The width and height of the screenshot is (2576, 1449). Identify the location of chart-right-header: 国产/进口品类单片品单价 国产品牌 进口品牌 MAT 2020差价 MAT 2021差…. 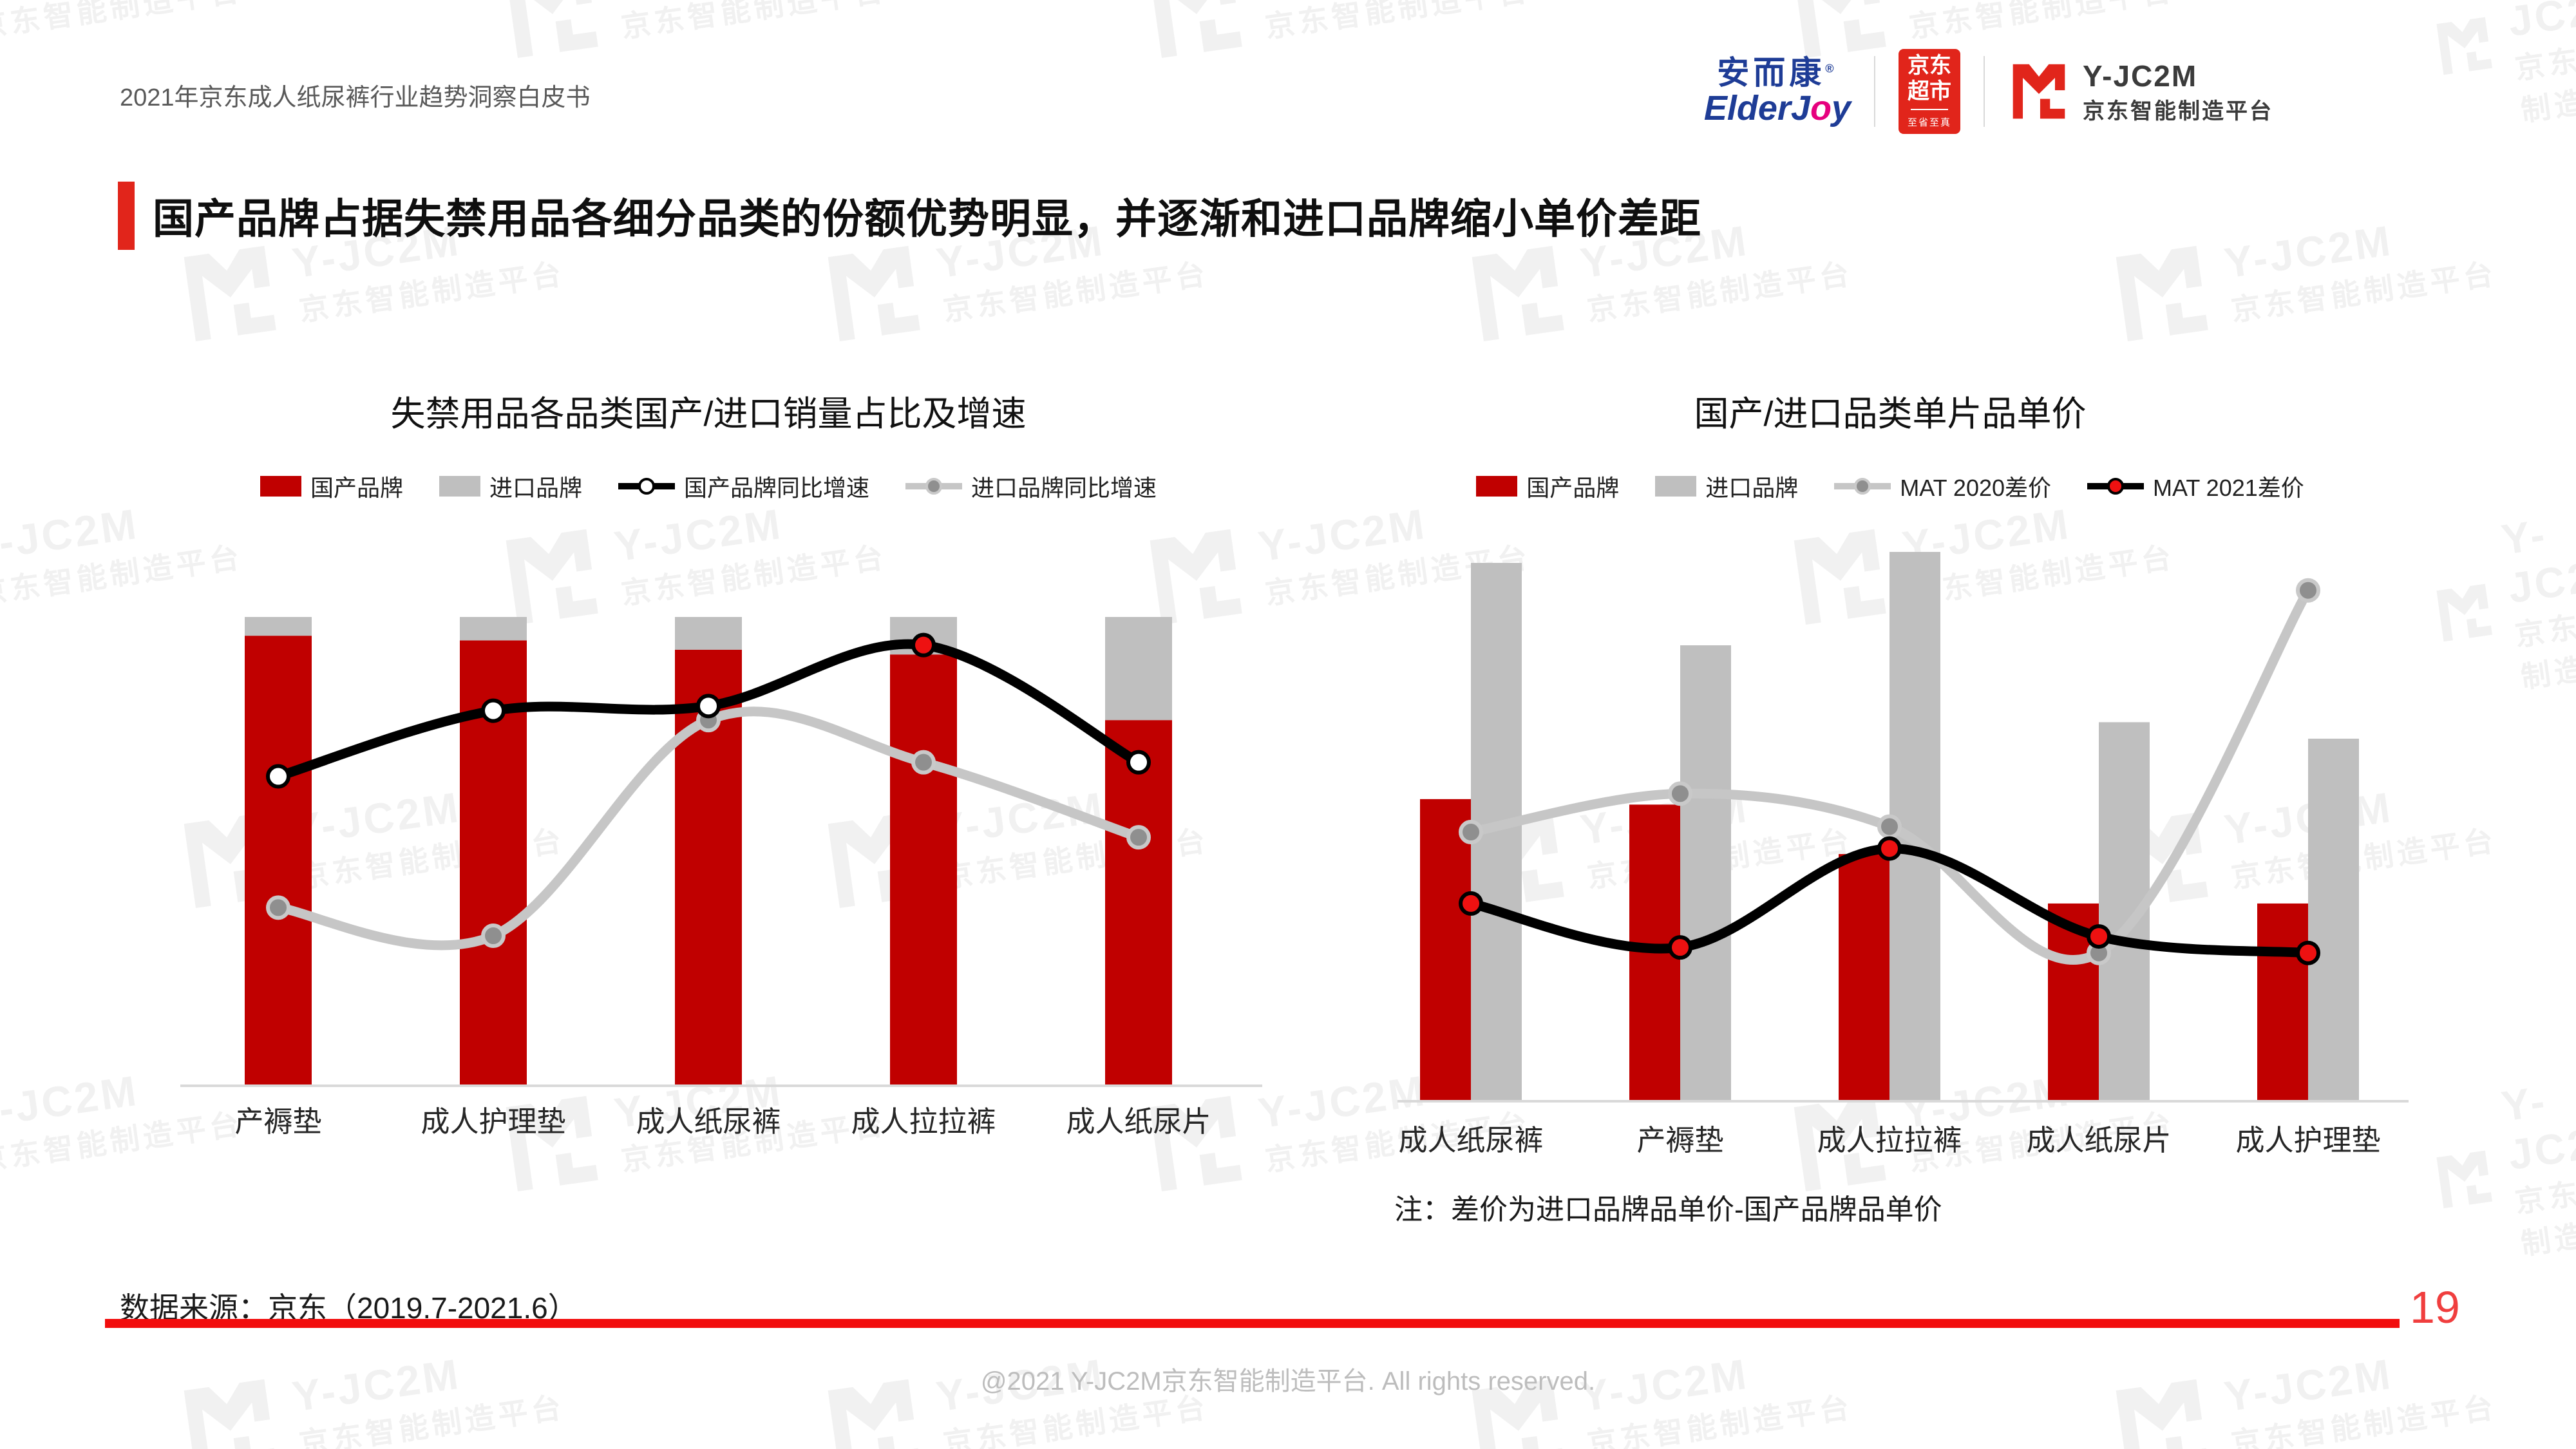
(1890, 444).